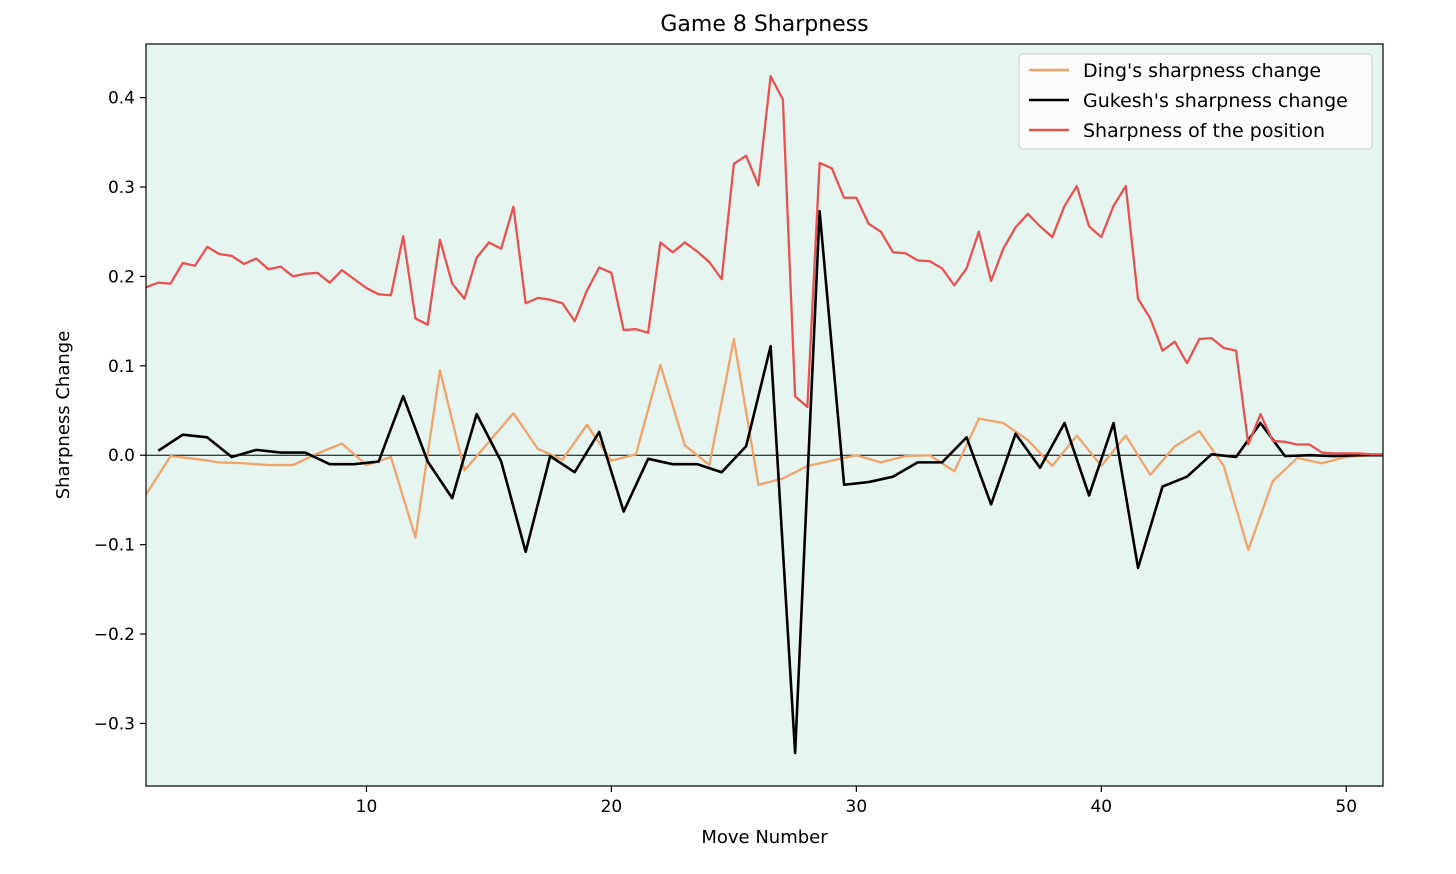 This screenshot has height=874, width=1456. What do you see at coordinates (121, 456) in the screenshot?
I see `y-tick-label: 0.0` at bounding box center [121, 456].